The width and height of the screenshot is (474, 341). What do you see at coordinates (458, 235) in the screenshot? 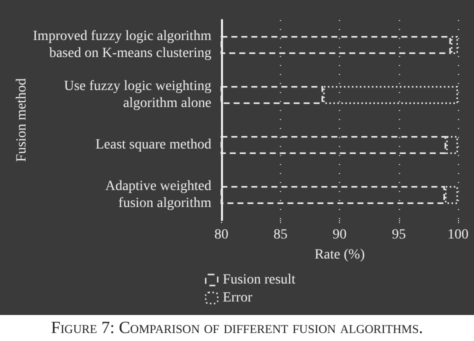
I see `x-tick-label: 100` at bounding box center [458, 235].